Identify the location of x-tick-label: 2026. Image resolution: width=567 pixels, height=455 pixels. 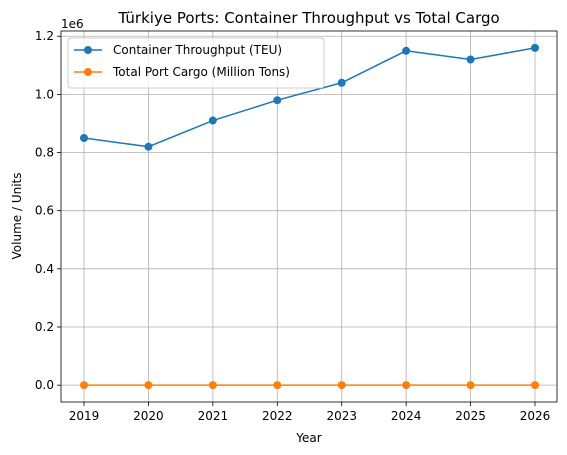
(535, 416).